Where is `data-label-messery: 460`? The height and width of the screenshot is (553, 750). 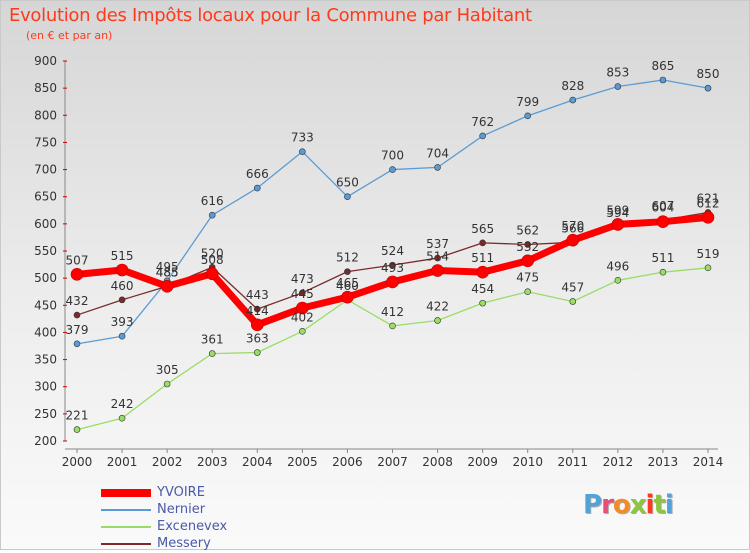 data-label-messery: 460 is located at coordinates (122, 286).